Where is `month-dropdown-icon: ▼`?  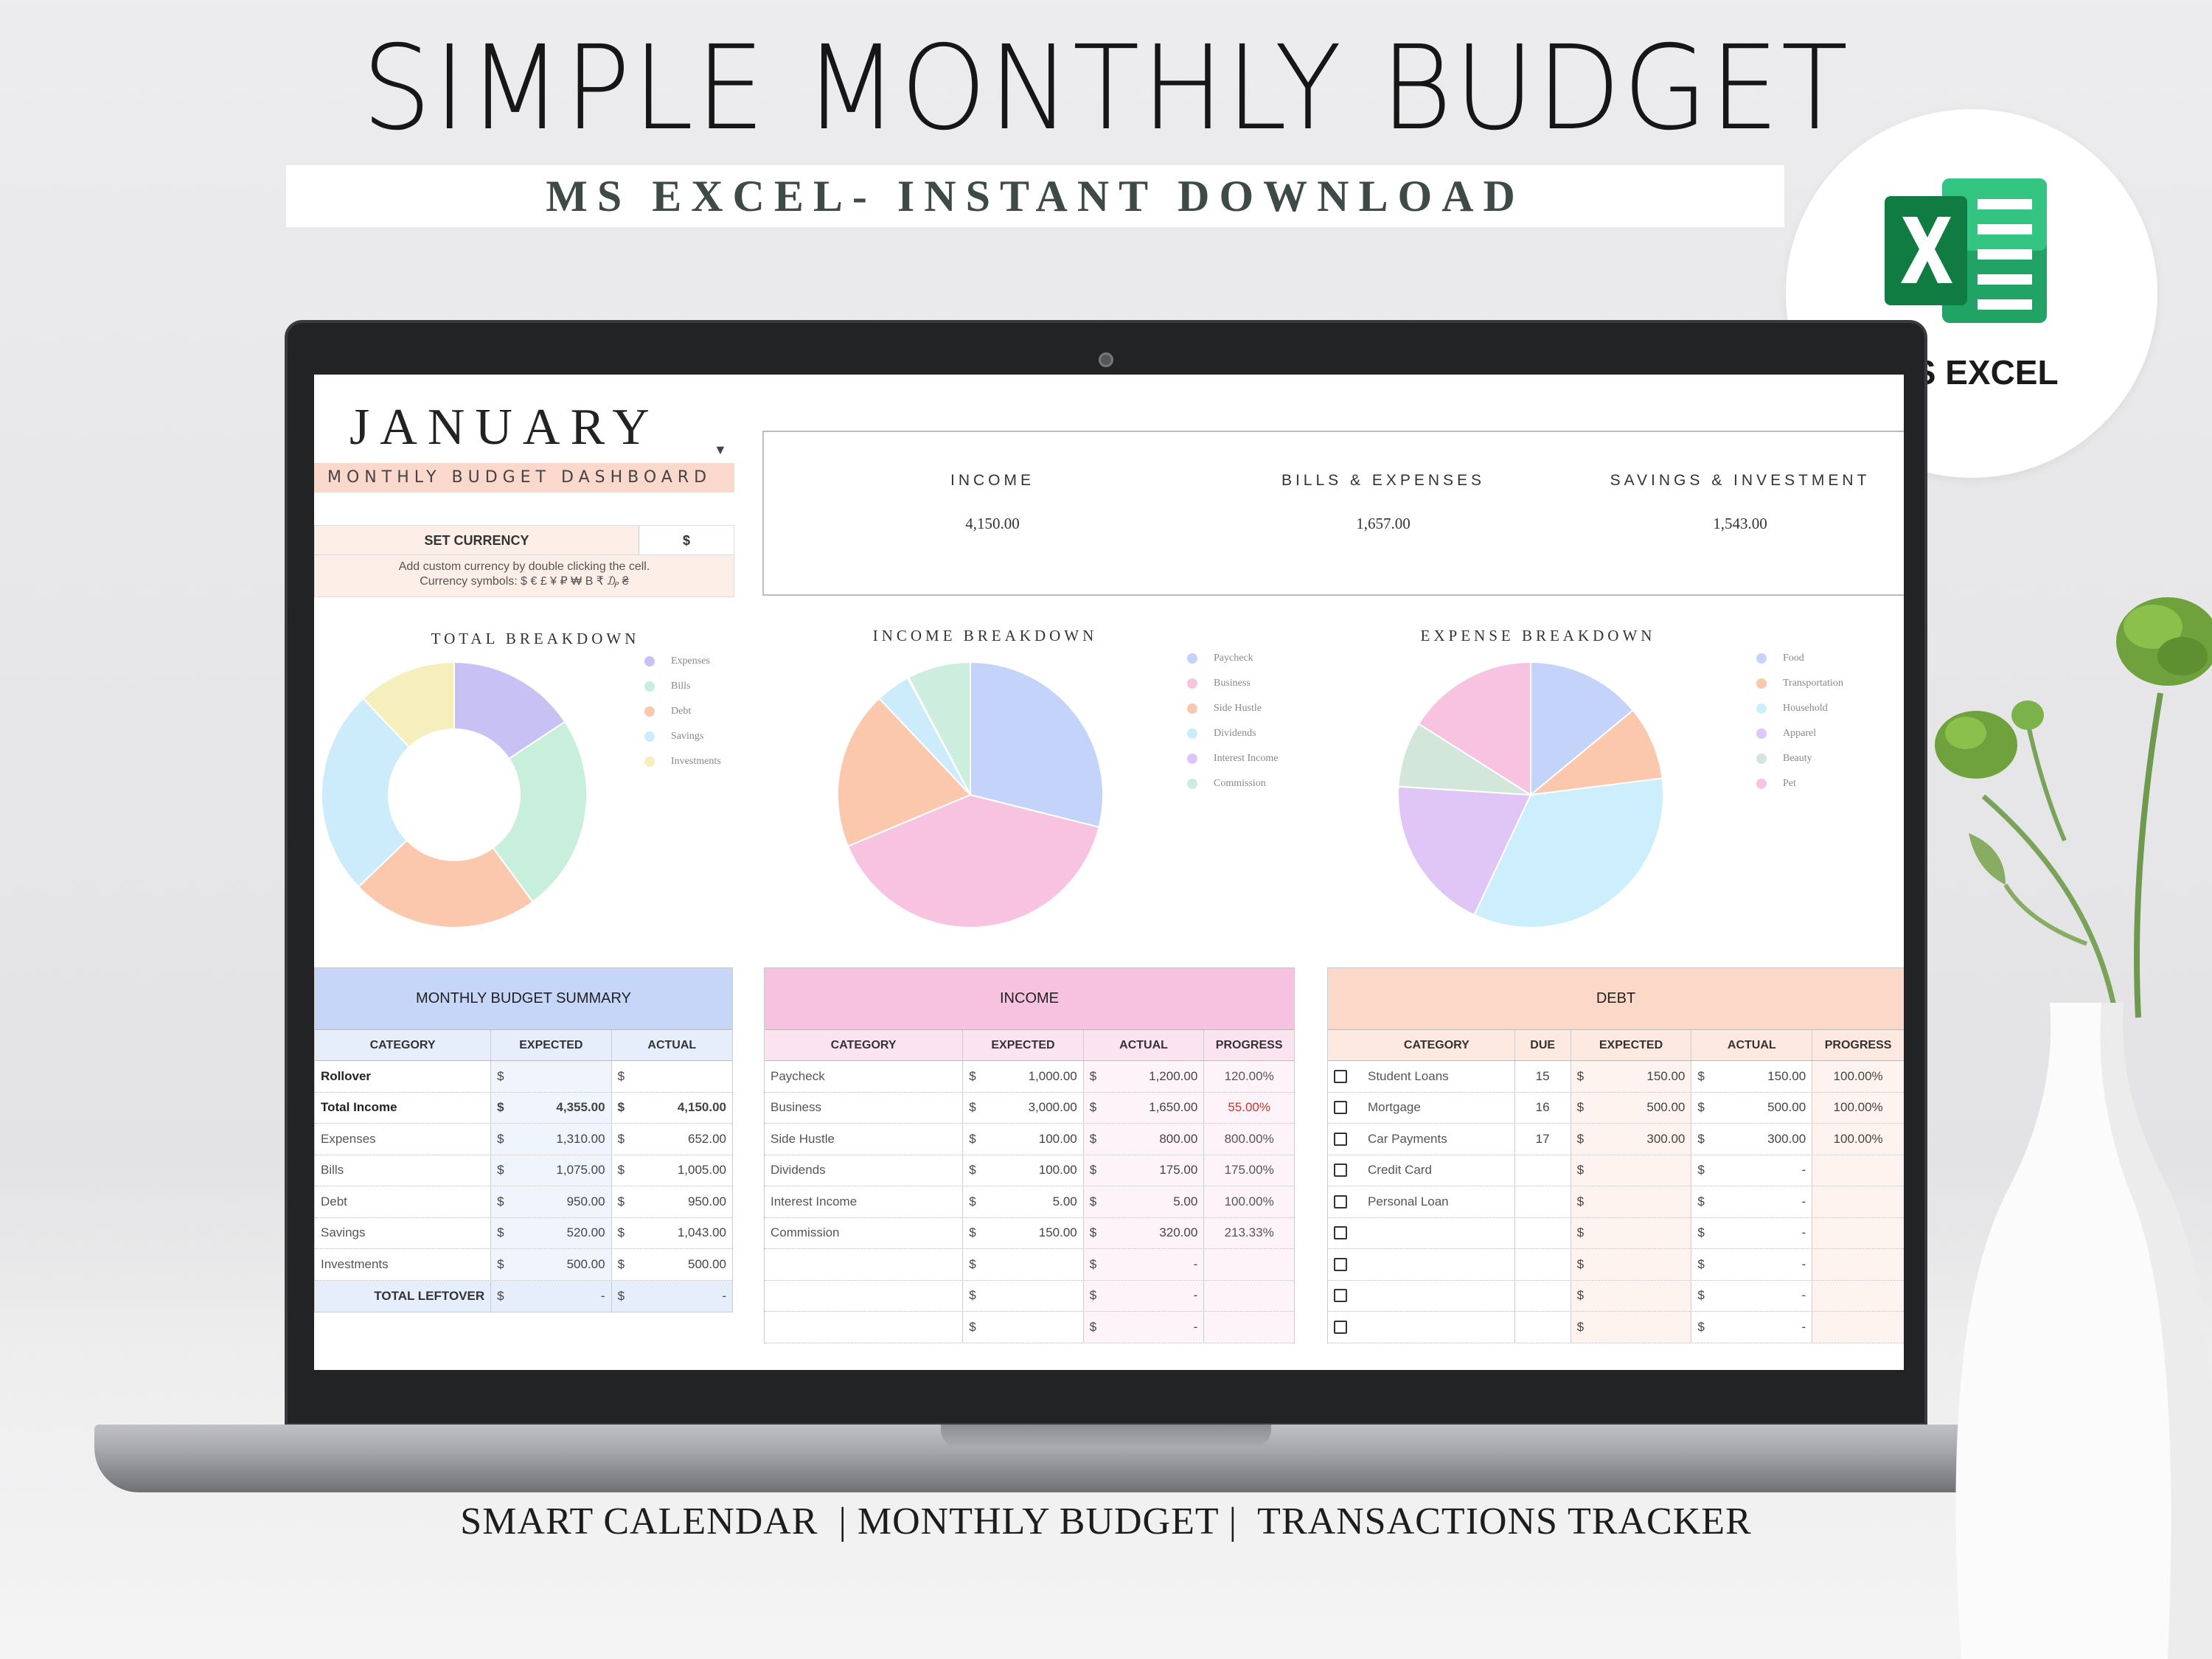
month-dropdown-icon: ▼ is located at coordinates (720, 449).